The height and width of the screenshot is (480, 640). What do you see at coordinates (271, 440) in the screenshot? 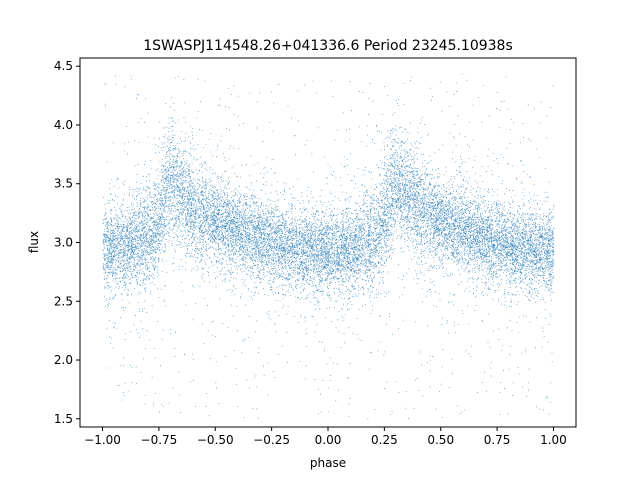
I see `x-tick-label: −0.25` at bounding box center [271, 440].